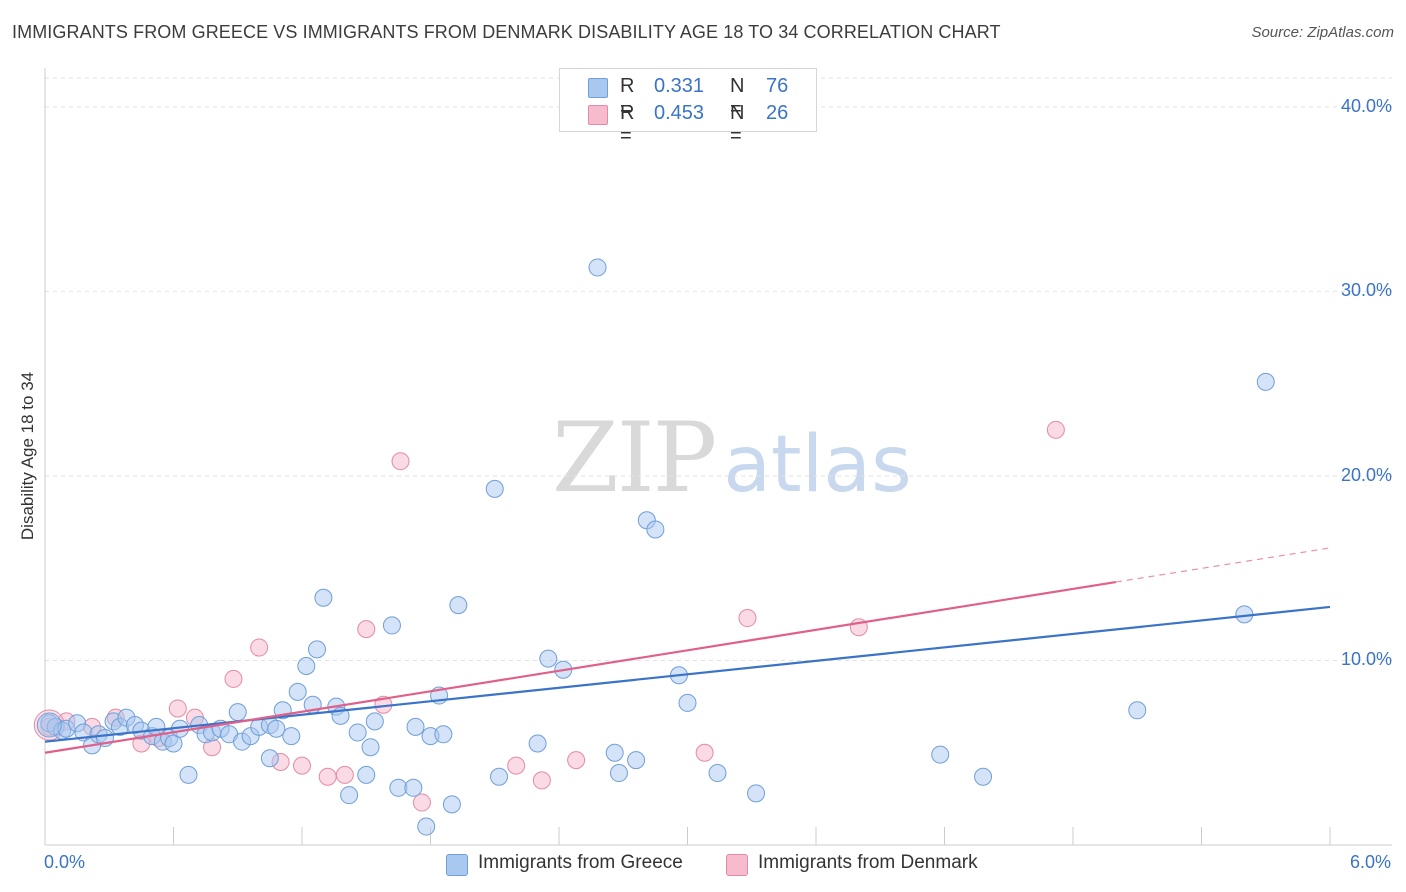  What do you see at coordinates (1366, 105) in the screenshot?
I see `y-tick-label: 40.0%` at bounding box center [1366, 105].